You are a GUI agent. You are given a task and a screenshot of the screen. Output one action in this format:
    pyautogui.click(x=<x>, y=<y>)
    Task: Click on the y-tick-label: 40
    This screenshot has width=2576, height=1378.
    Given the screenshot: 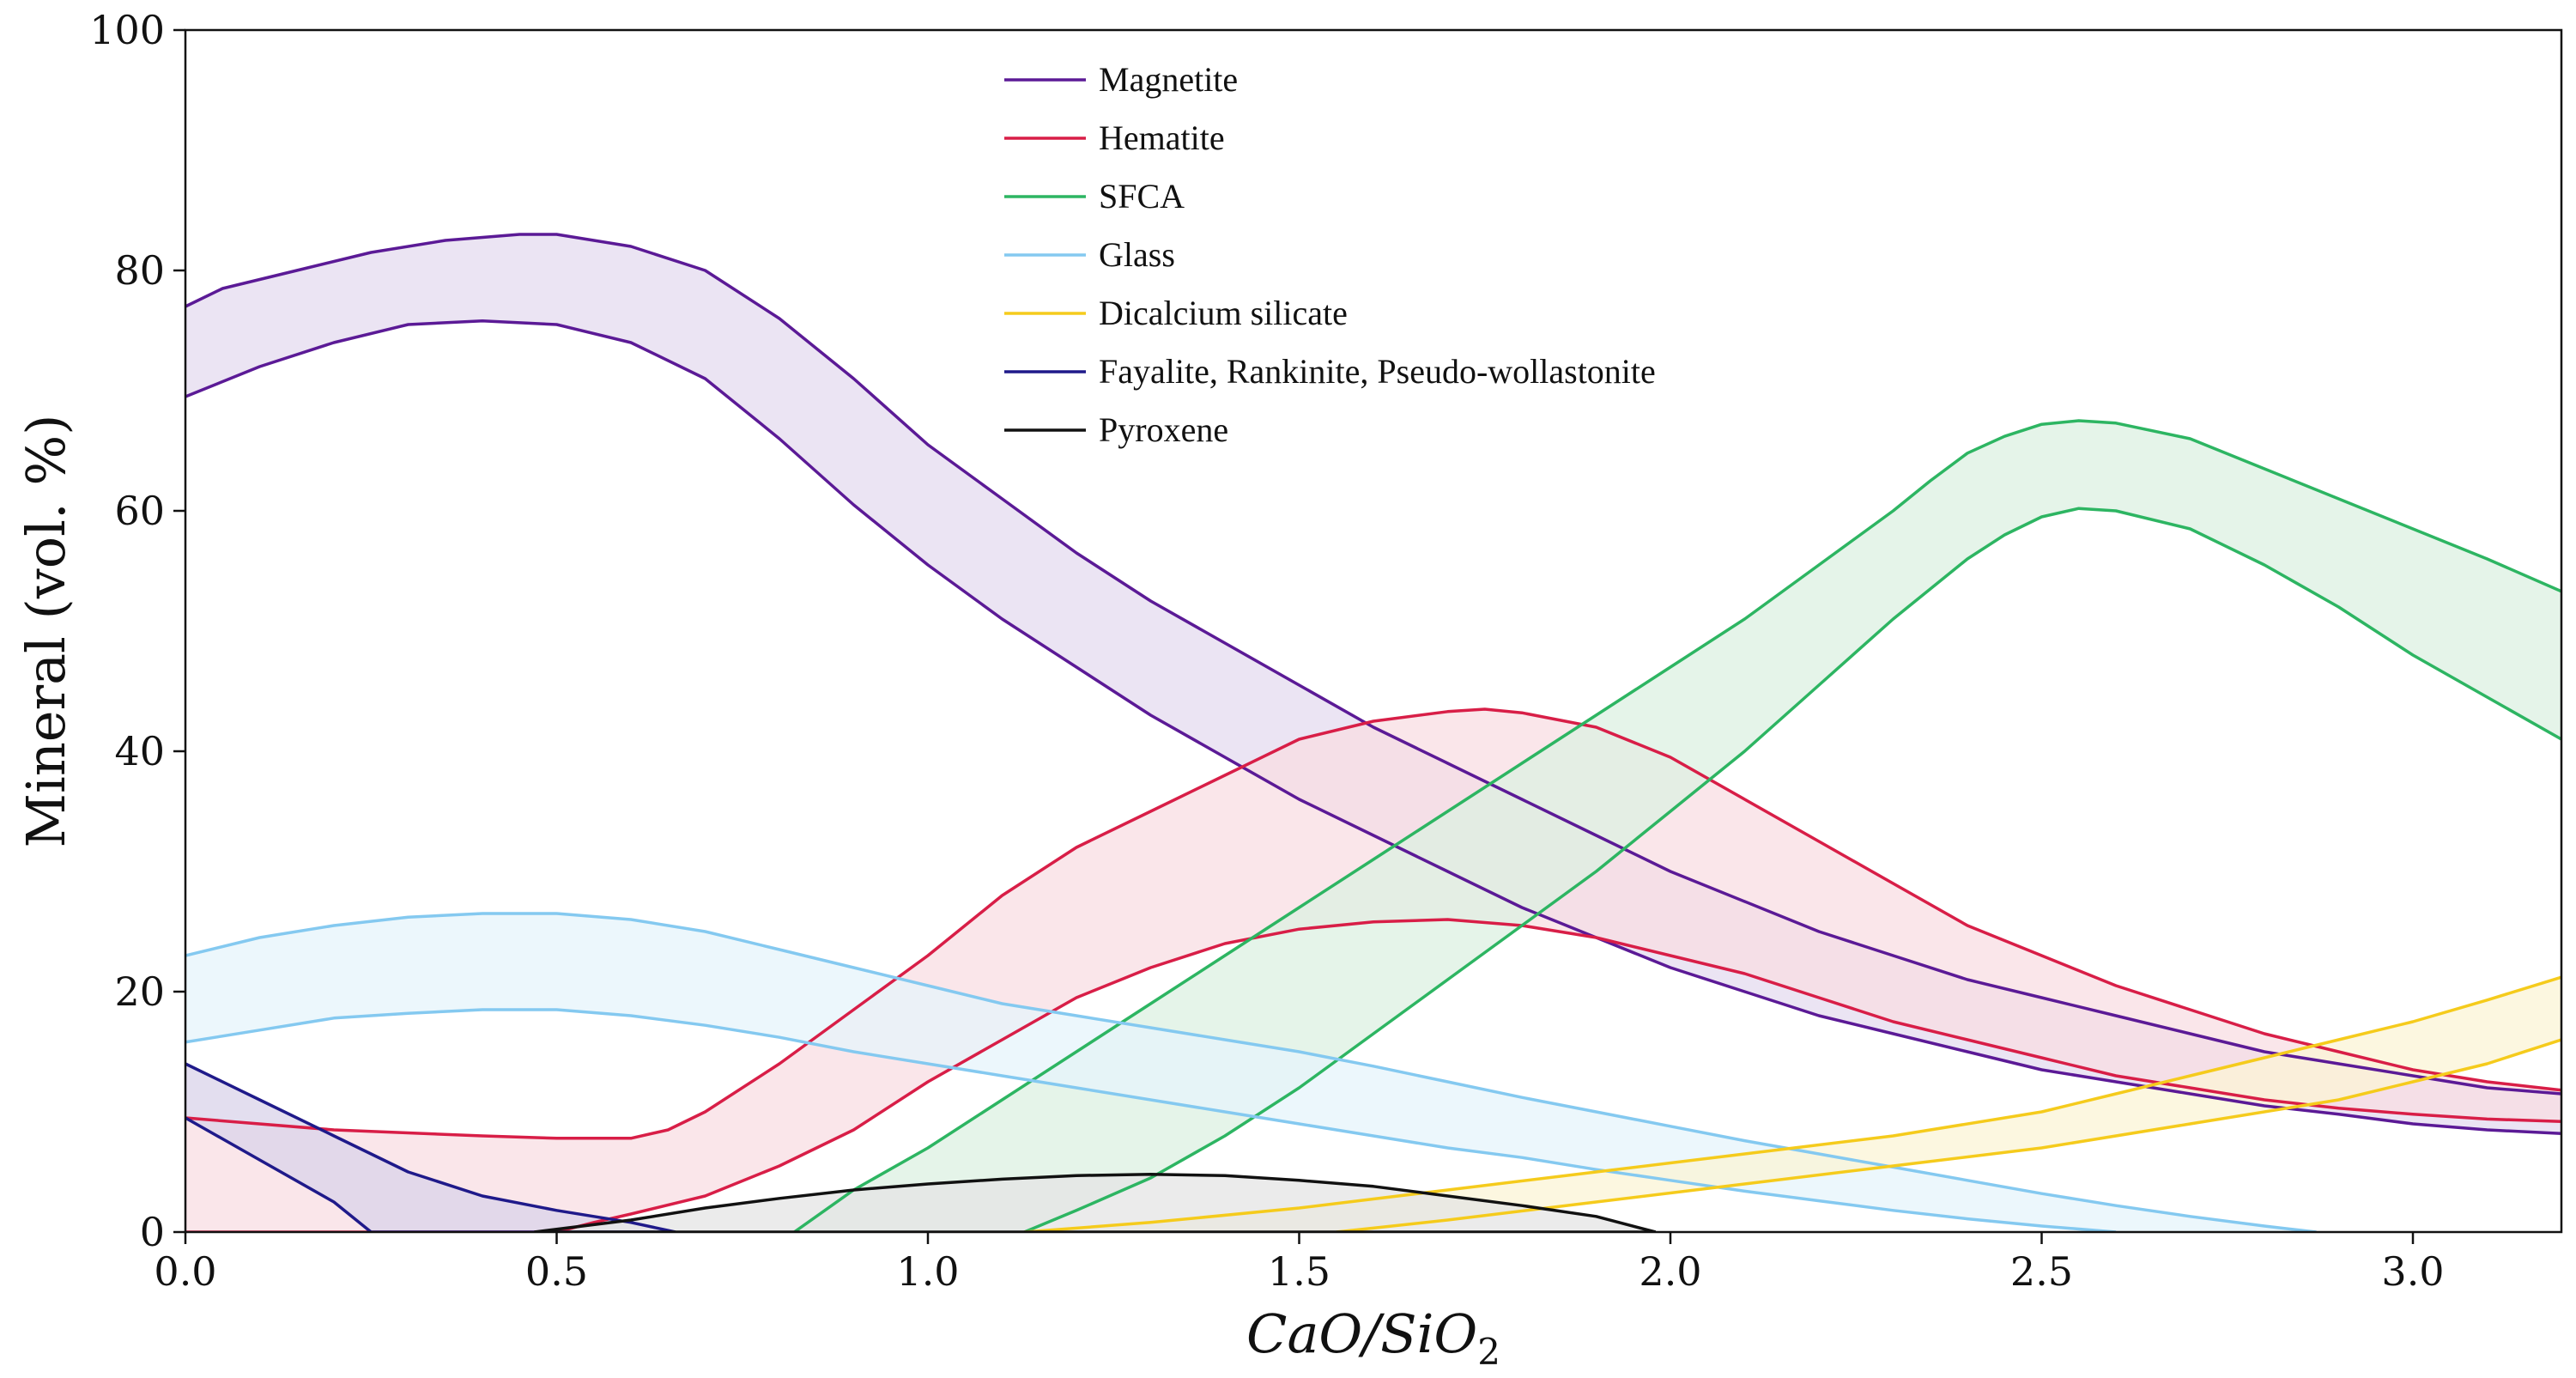 What is the action you would take?
    pyautogui.click(x=139, y=751)
    